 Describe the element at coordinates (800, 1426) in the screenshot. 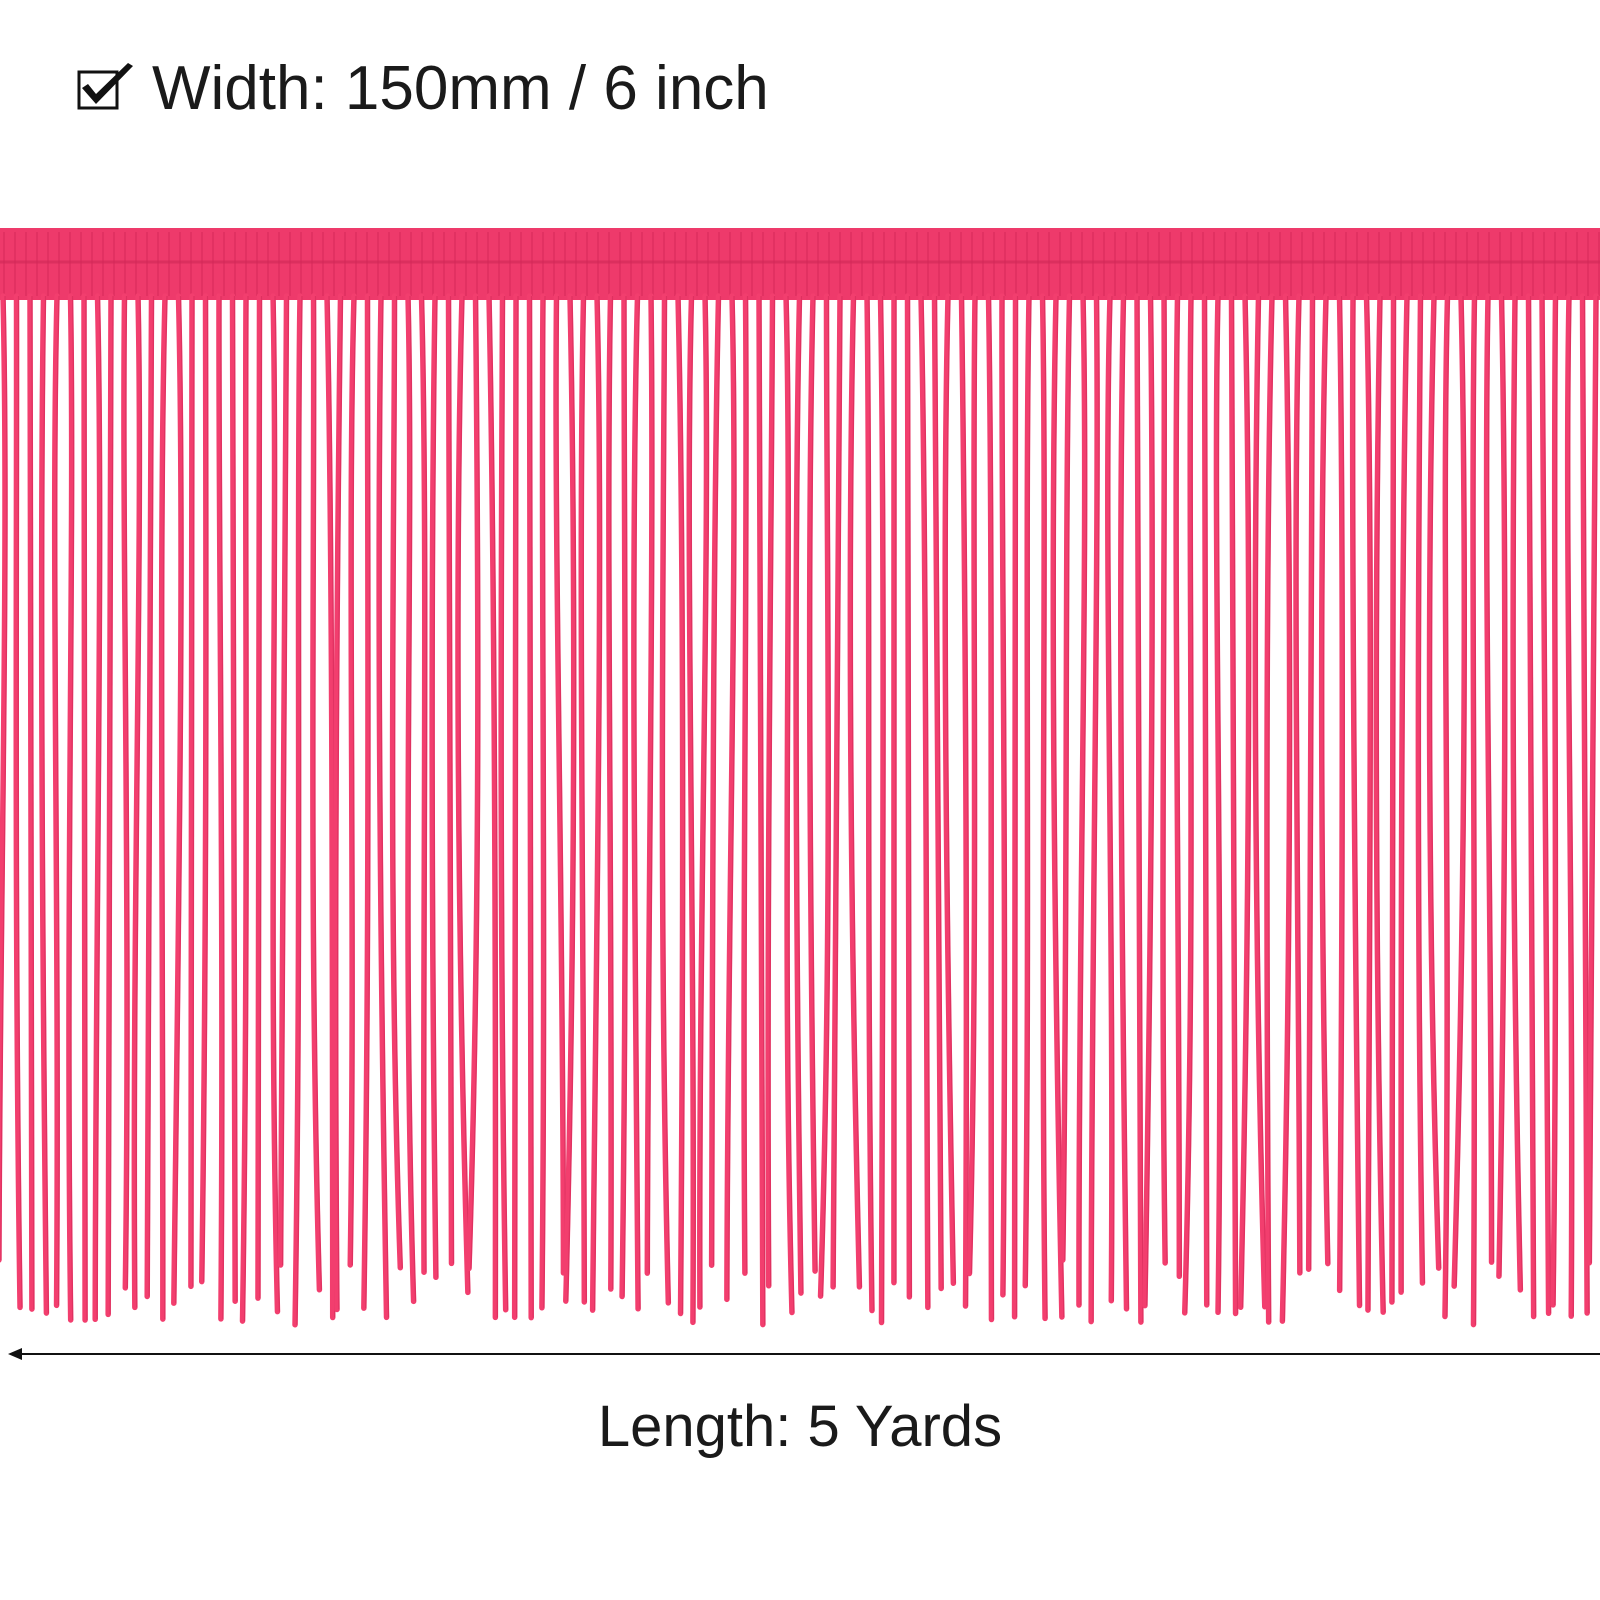

I see `length-label: Length: 5 Yards` at that location.